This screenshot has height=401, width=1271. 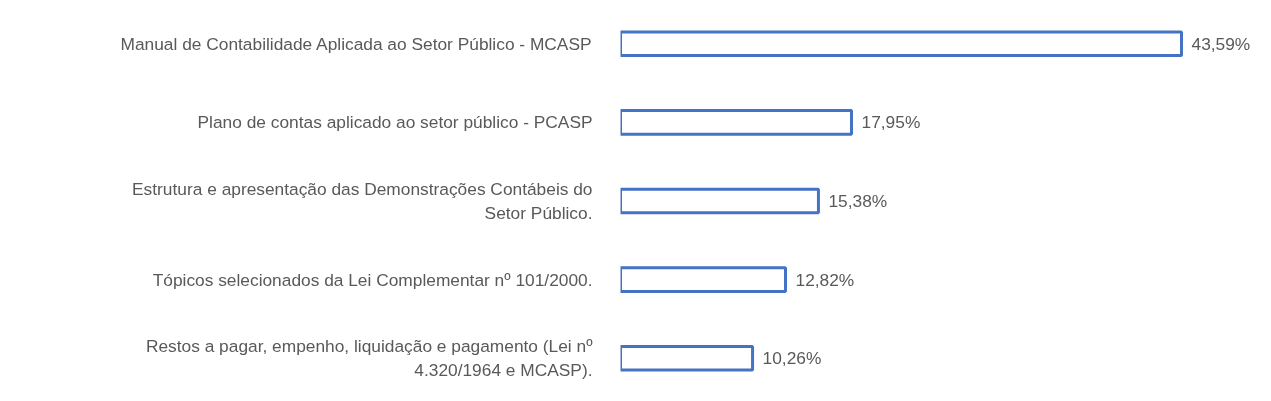 I want to click on y-tick-label: Tópicos selecionados da Lei Complementar nº 101/2000., so click(x=372, y=279).